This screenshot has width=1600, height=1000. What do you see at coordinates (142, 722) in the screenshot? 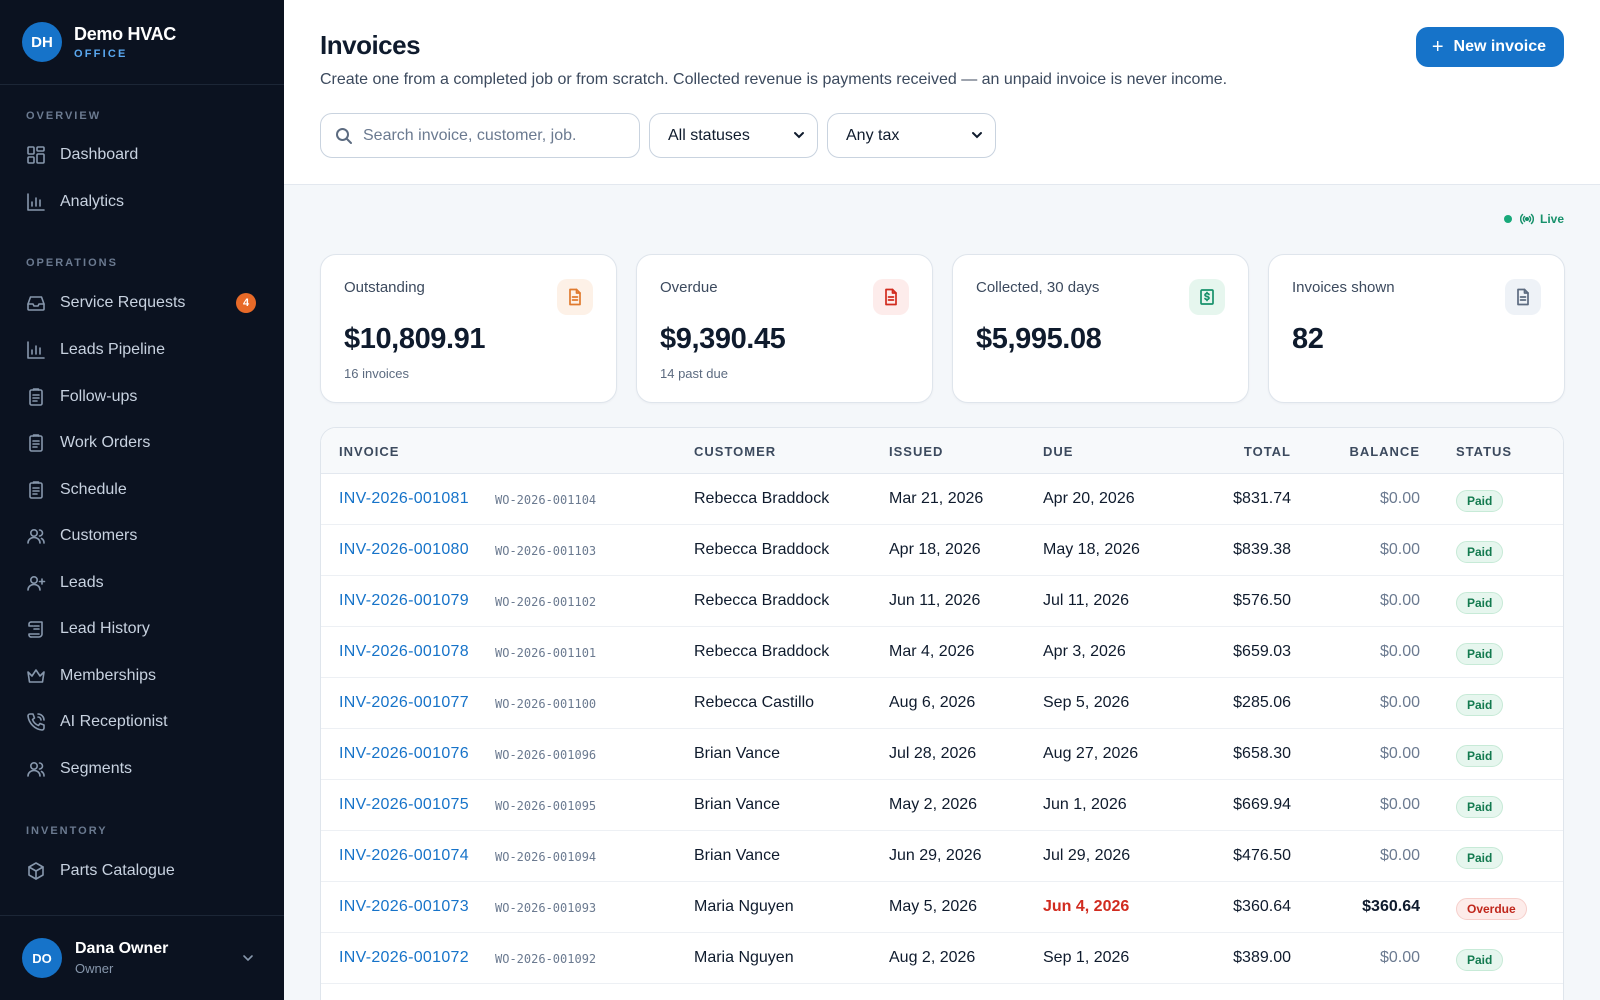
I see `sidebar-item-ai-receptionist: AI Receptionist` at bounding box center [142, 722].